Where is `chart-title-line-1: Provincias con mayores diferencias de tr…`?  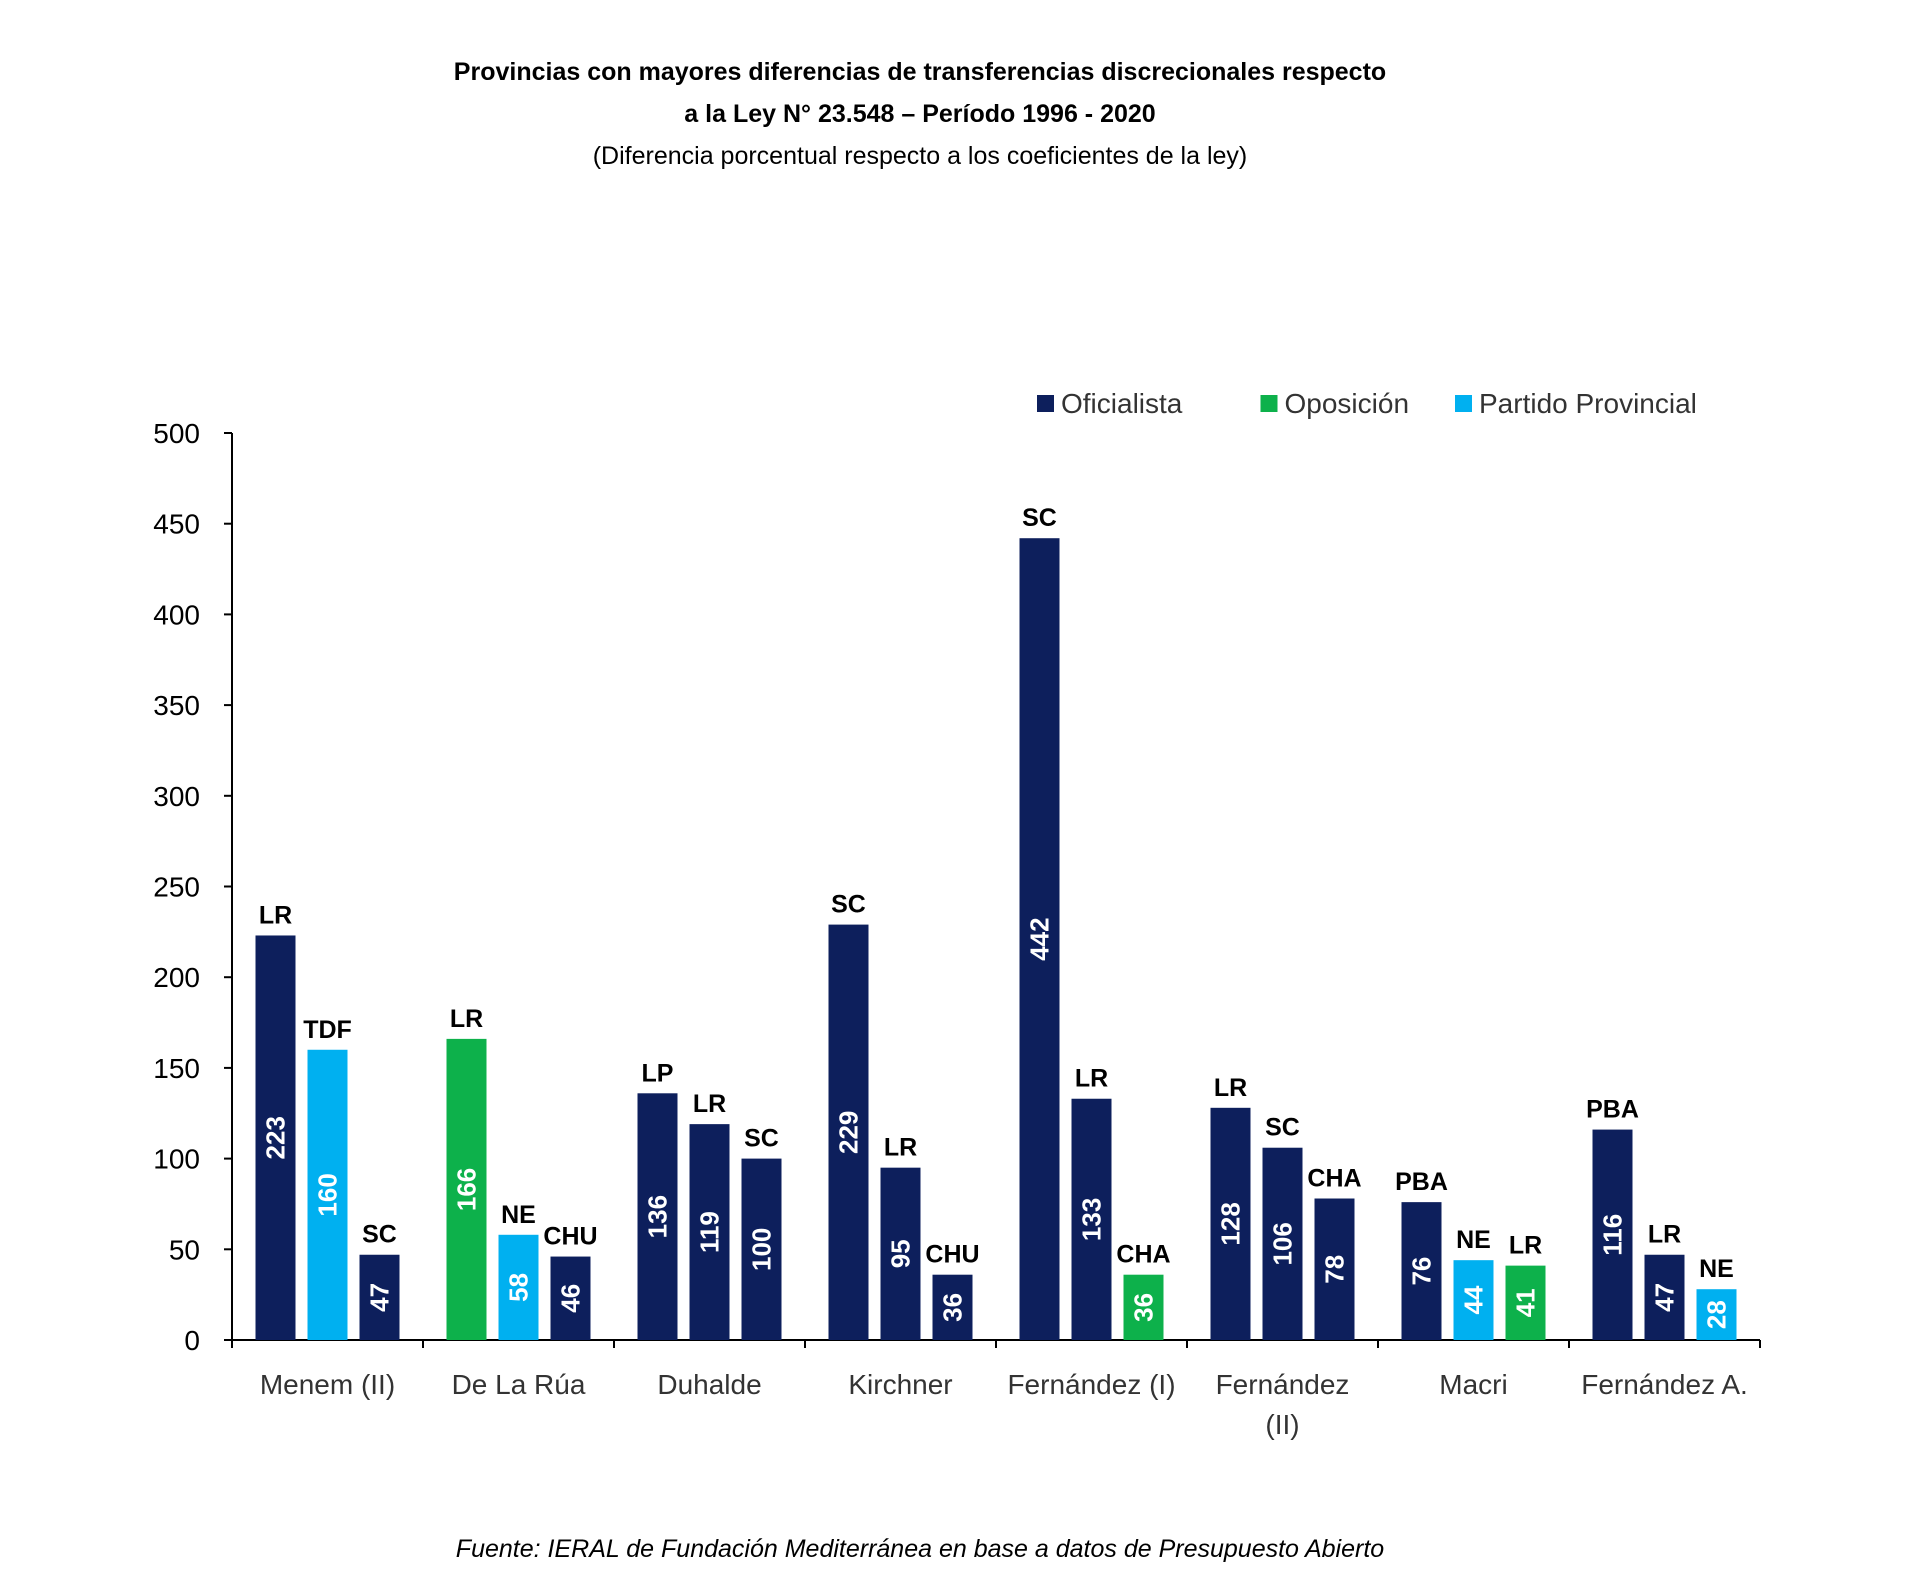
chart-title-line-1: Provincias con mayores diferencias de tr… is located at coordinates (920, 72).